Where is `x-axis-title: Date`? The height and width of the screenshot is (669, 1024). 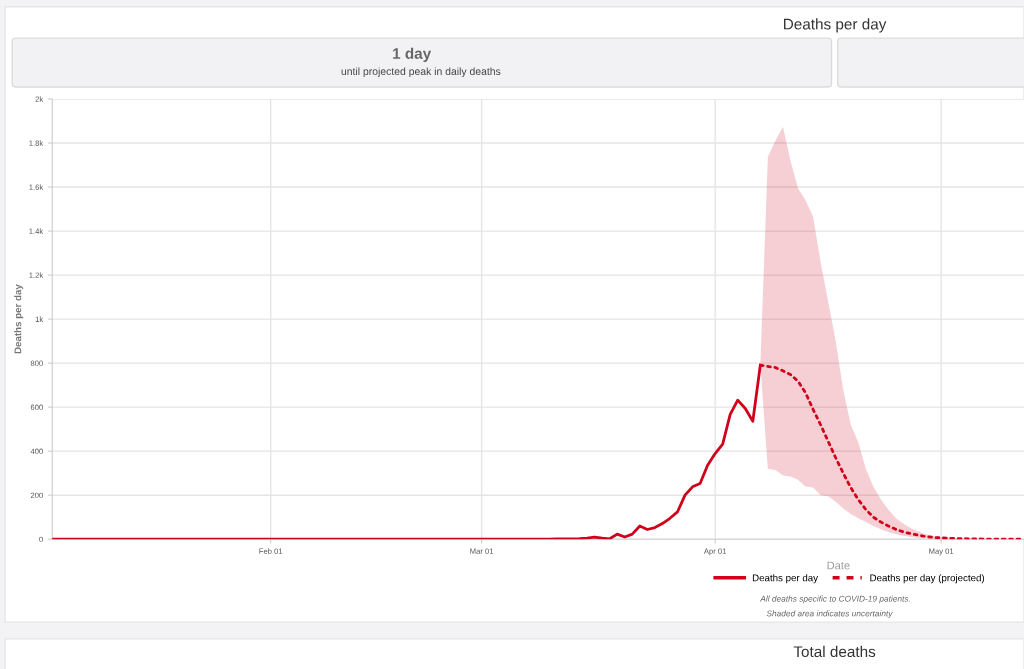
x-axis-title: Date is located at coordinates (838, 565).